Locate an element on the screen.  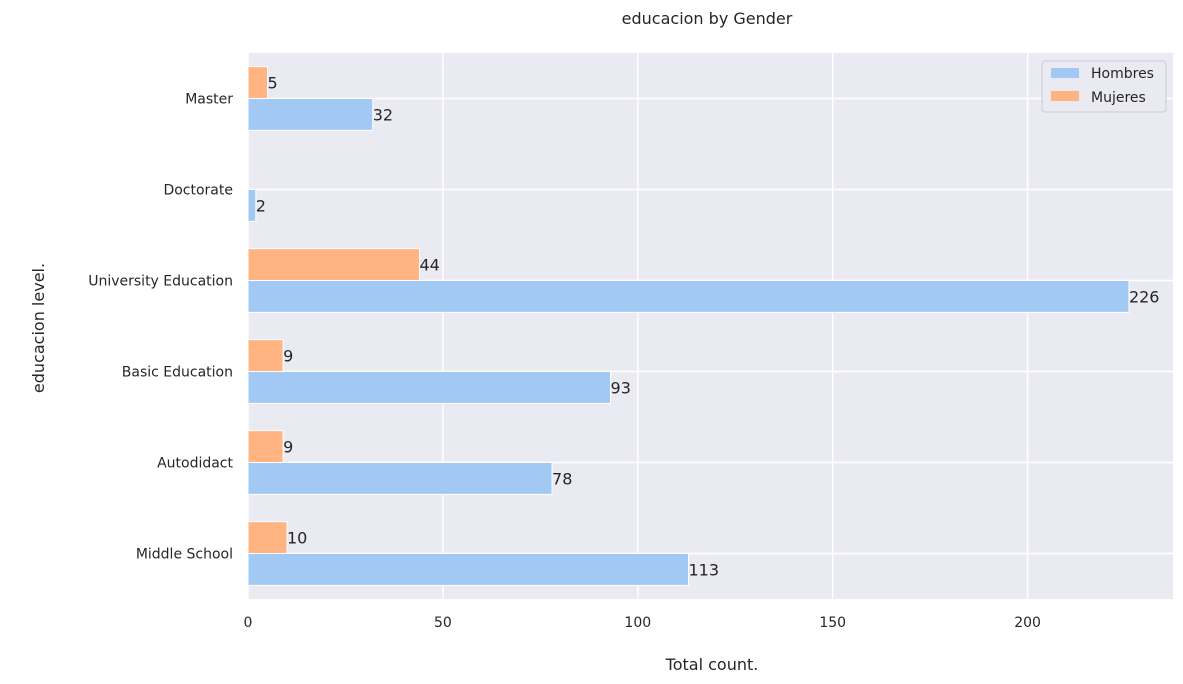
data-label-hombres: 2 is located at coordinates (261, 205).